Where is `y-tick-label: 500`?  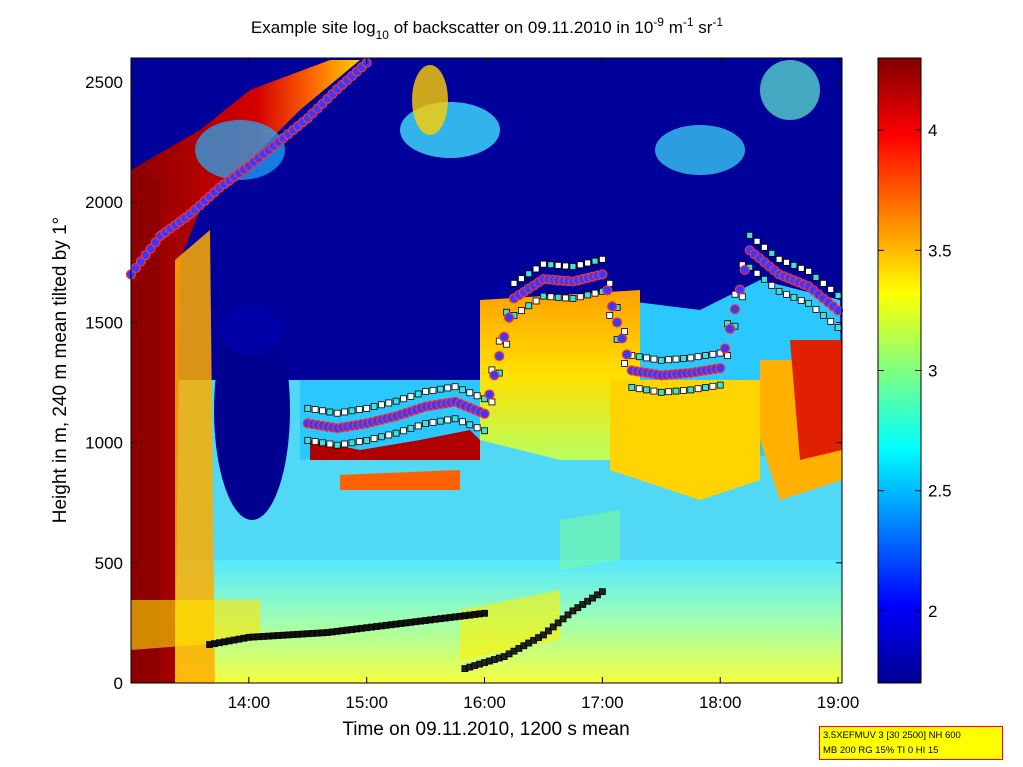 y-tick-label: 500 is located at coordinates (109, 563).